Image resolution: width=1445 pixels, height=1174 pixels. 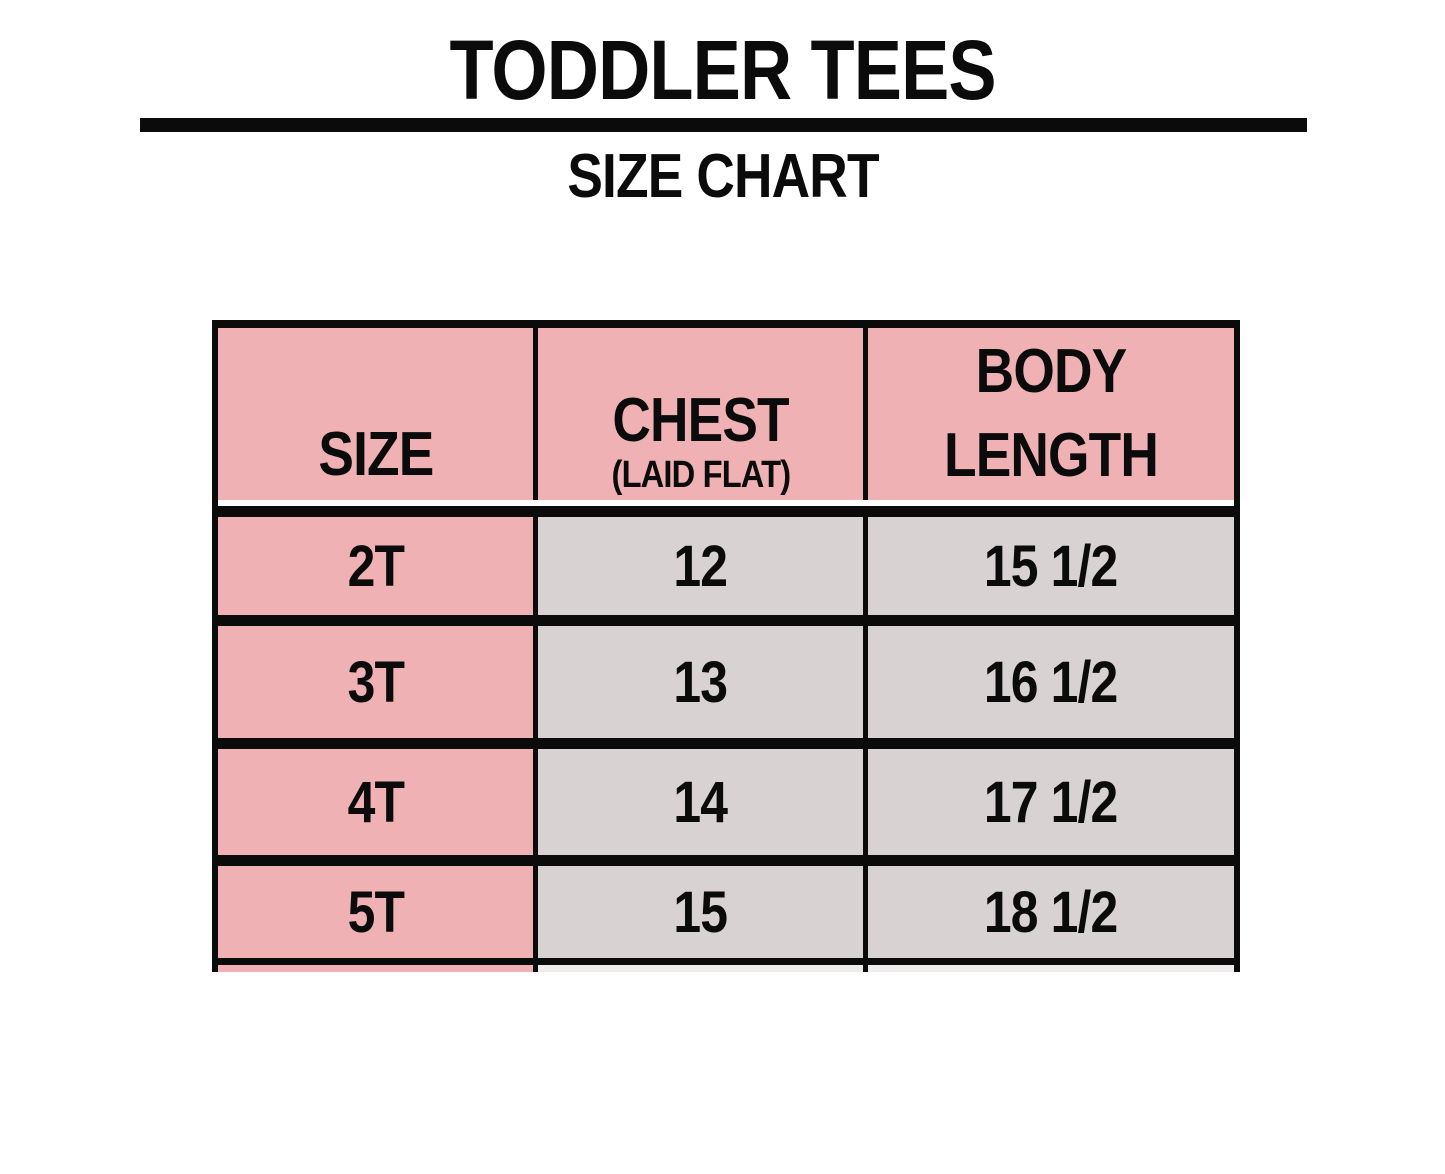 I want to click on chest-value: 14, so click(x=701, y=802).